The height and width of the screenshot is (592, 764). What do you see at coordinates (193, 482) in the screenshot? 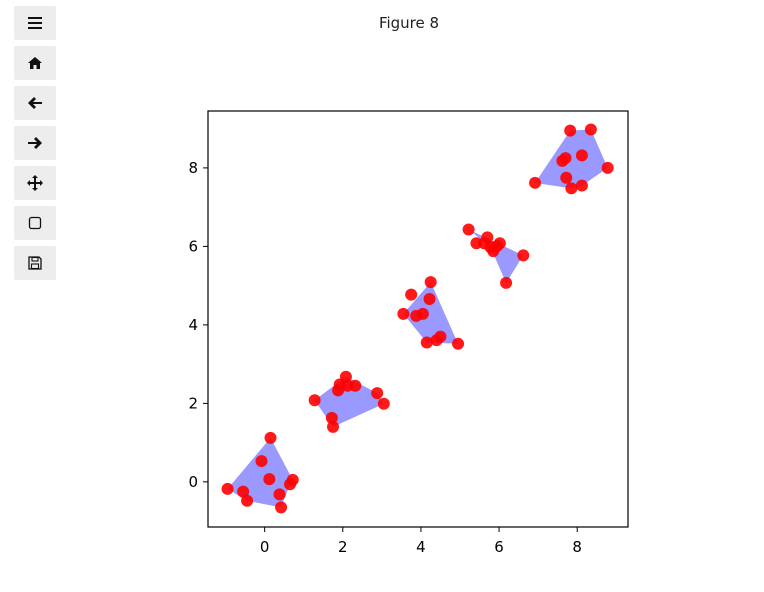
I see `y-tick-label: 0` at bounding box center [193, 482].